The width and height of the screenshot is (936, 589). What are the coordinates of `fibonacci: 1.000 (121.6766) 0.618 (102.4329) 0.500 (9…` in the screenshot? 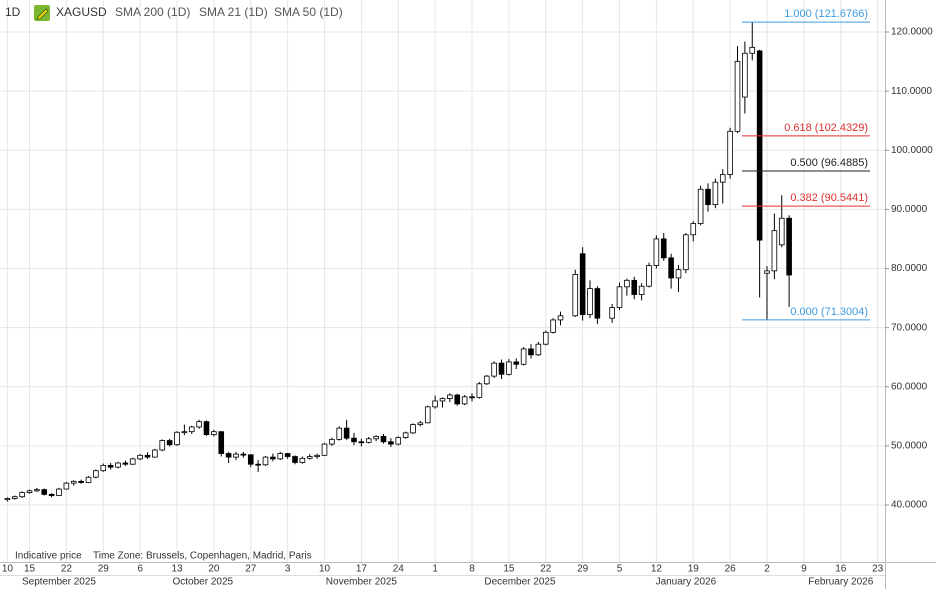 It's located at (806, 164).